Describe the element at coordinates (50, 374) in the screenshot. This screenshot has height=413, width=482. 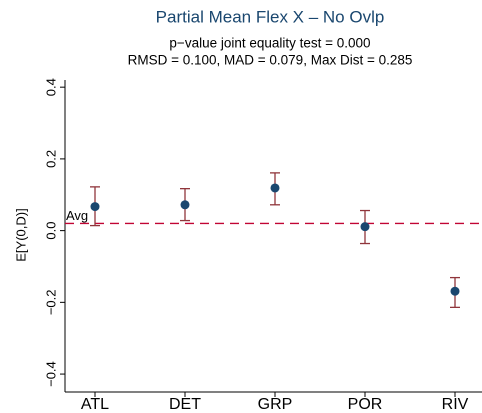
I see `y-tick-label: −0.4` at that location.